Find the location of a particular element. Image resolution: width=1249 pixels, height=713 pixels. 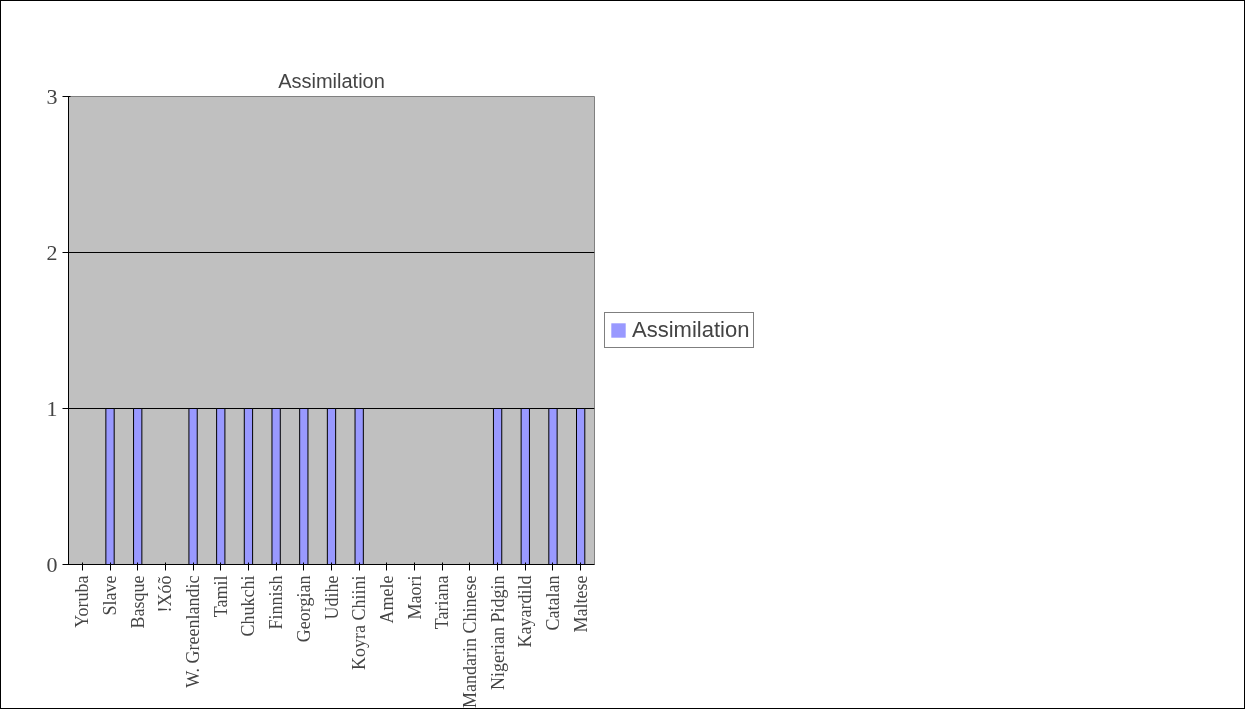

y-tick-label: 0 is located at coordinates (52, 564).